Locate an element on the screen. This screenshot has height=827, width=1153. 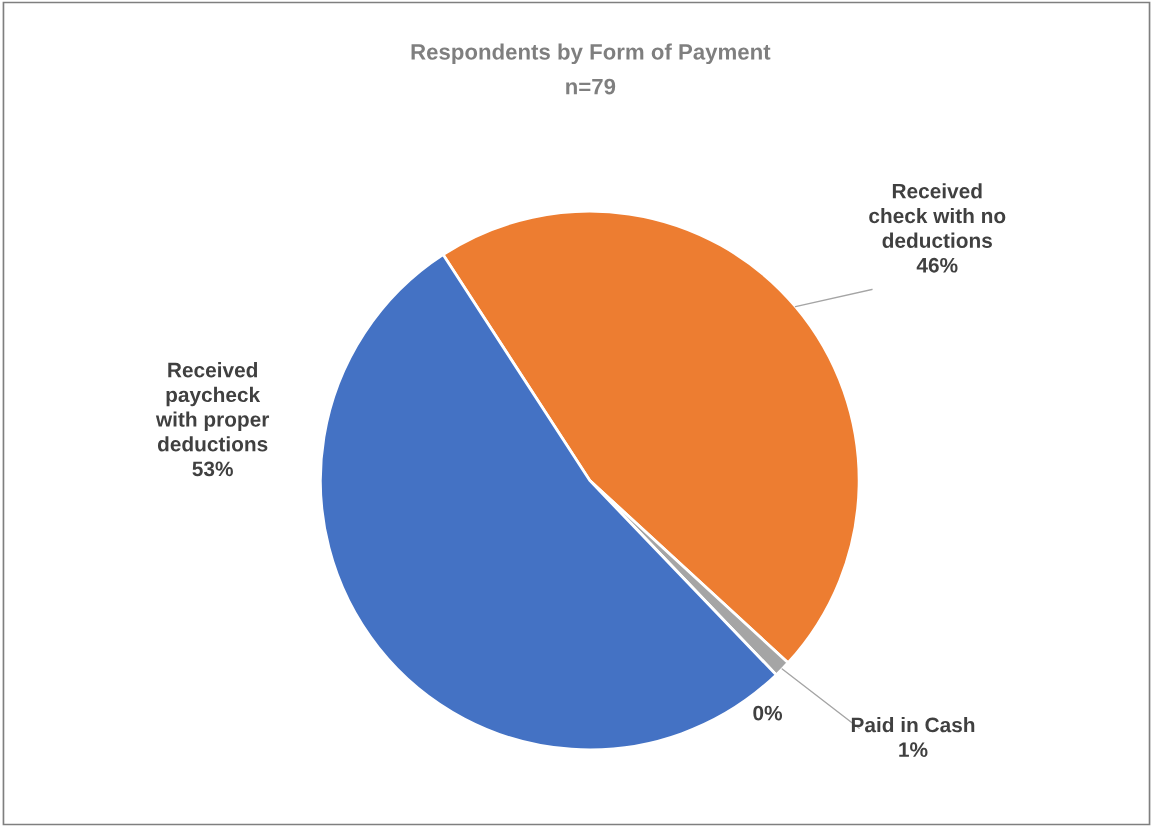
slice-label: Paid in Cash is located at coordinates (913, 725).